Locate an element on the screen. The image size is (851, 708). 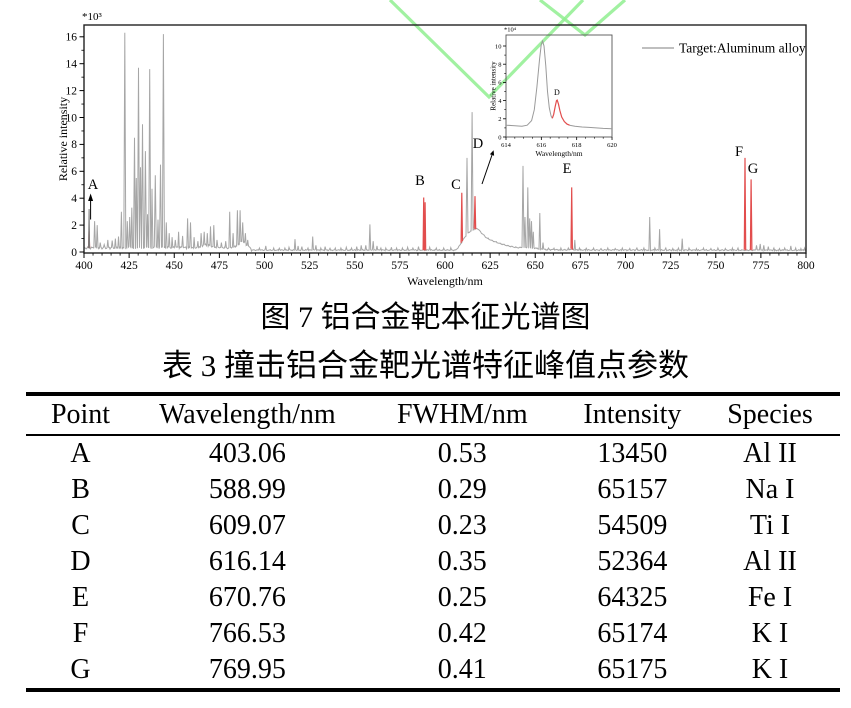
svg-text: E is located at coordinates (567, 169).